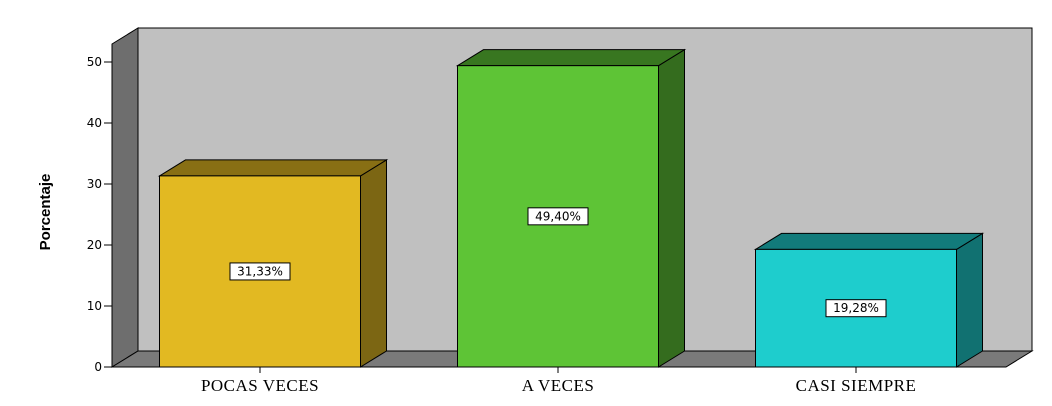 The height and width of the screenshot is (406, 1052). What do you see at coordinates (94, 62) in the screenshot?
I see `y-tick-label: 50` at bounding box center [94, 62].